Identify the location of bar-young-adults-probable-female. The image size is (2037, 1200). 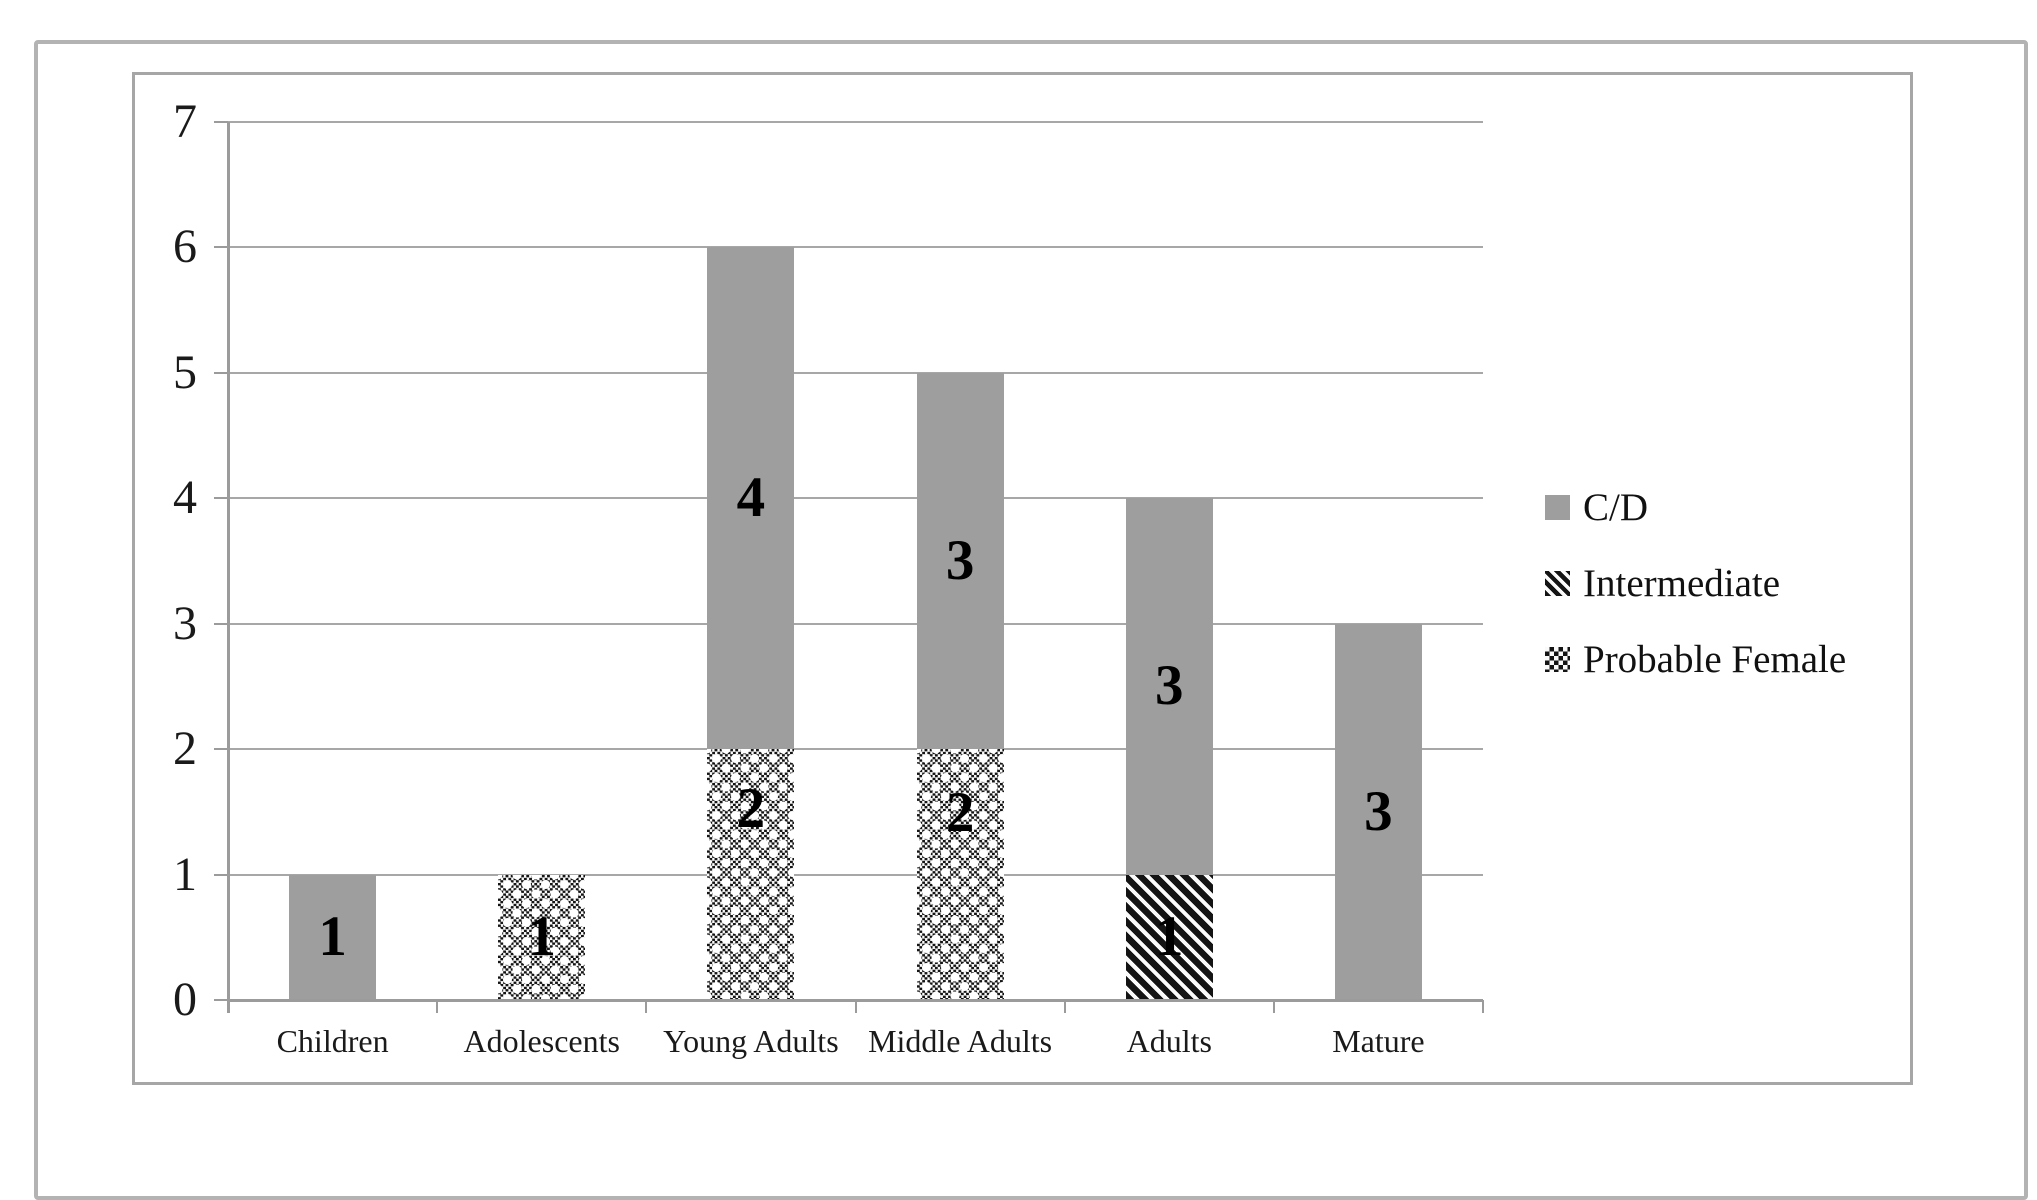
(751, 874).